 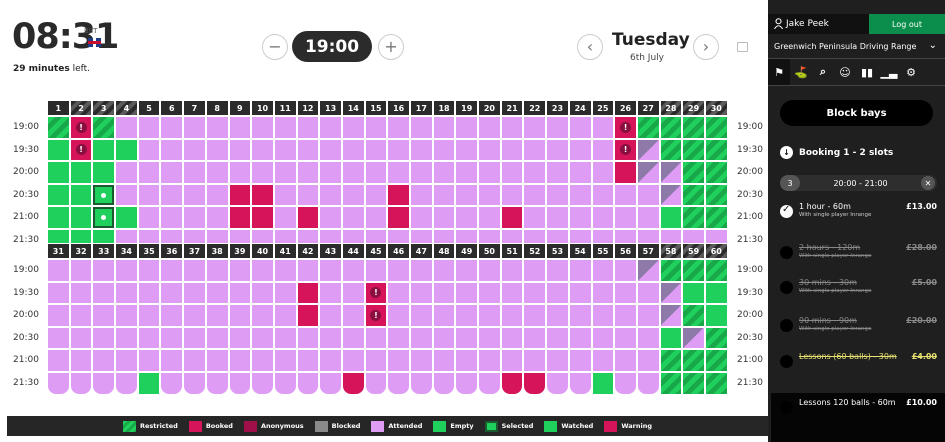 What do you see at coordinates (845, 72) in the screenshot?
I see `user-icon: ☺` at bounding box center [845, 72].